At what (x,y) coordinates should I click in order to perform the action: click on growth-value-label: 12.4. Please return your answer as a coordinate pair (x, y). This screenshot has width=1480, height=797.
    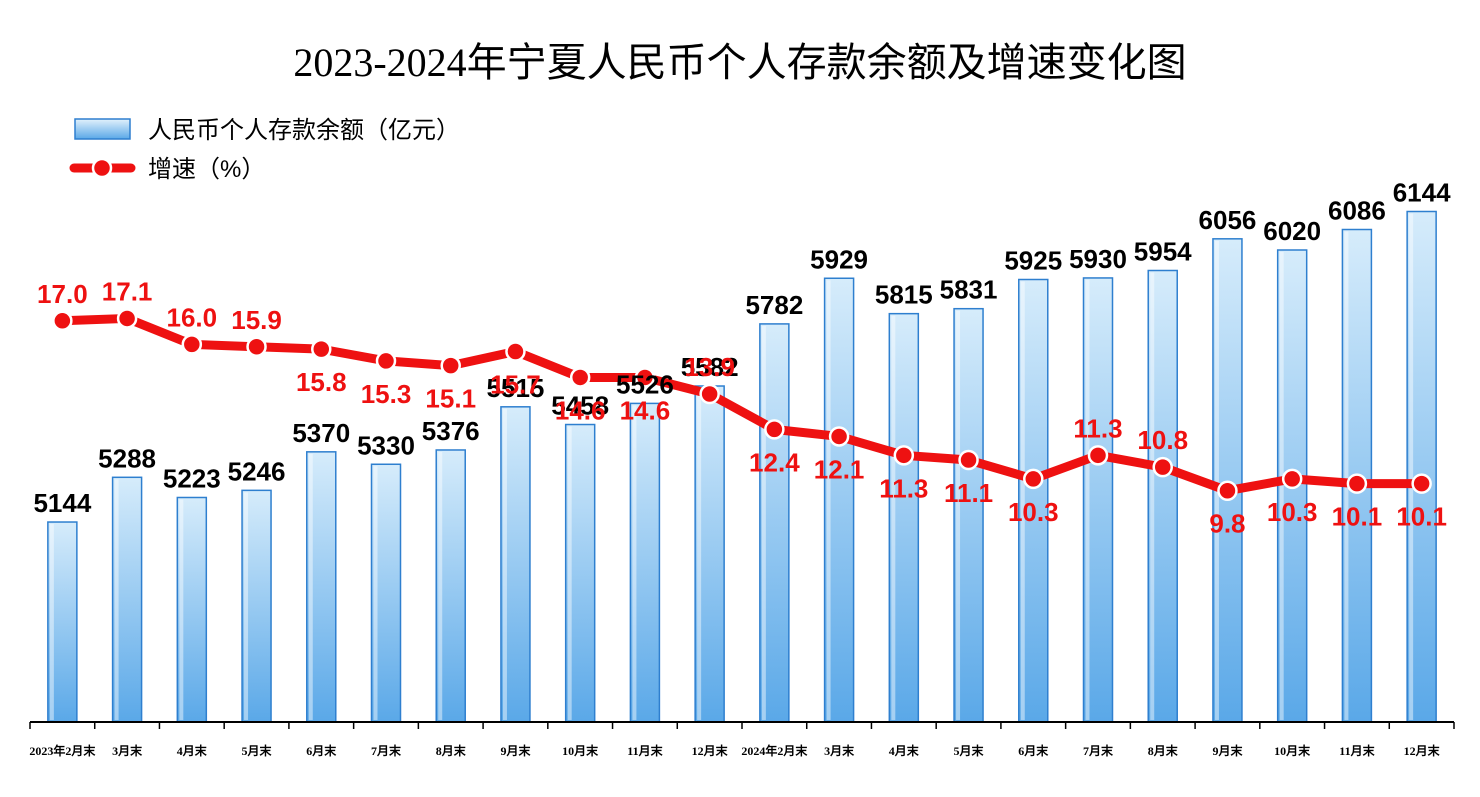
    Looking at the image, I should click on (774, 462).